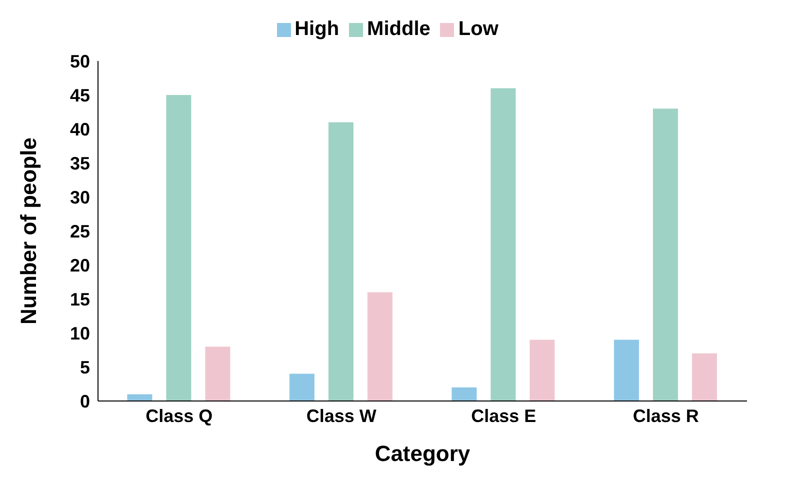  Describe the element at coordinates (80, 265) in the screenshot. I see `y-tick-label: 20` at that location.